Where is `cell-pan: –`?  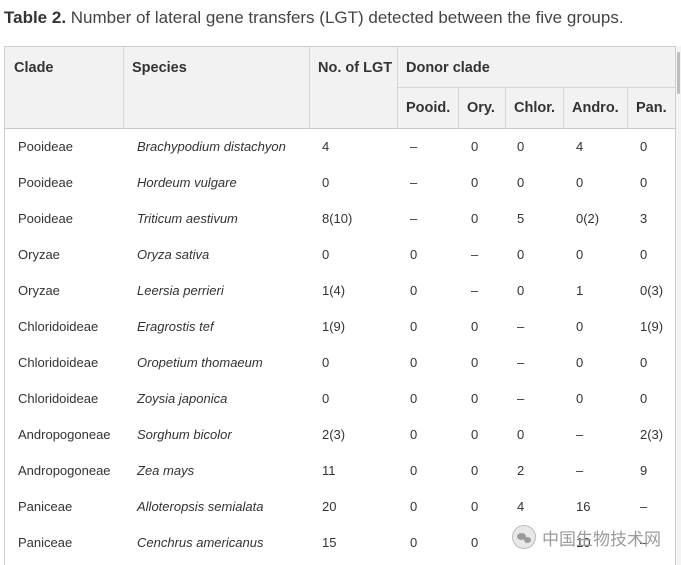
cell-pan: – is located at coordinates (644, 542).